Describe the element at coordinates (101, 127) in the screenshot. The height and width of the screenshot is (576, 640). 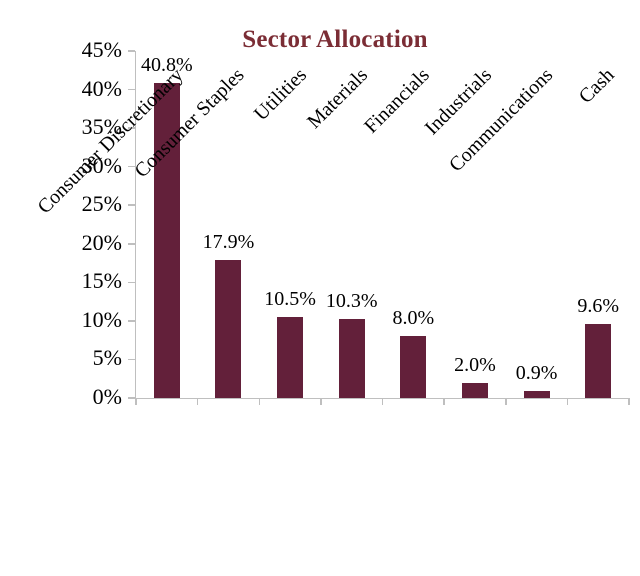
I see `y-axis-label: 35%` at that location.